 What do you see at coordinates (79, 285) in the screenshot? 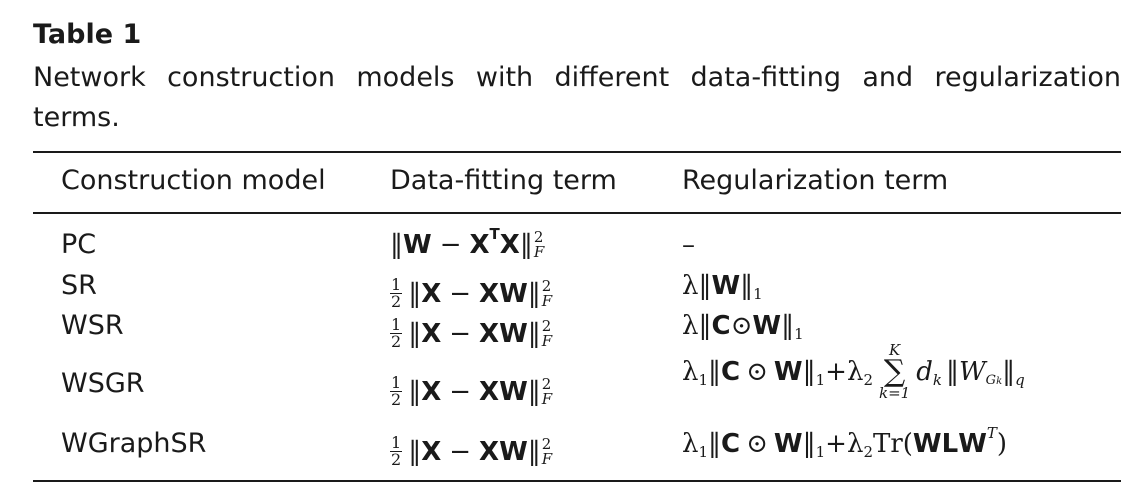
I see `row-sr-model: SR` at bounding box center [79, 285].